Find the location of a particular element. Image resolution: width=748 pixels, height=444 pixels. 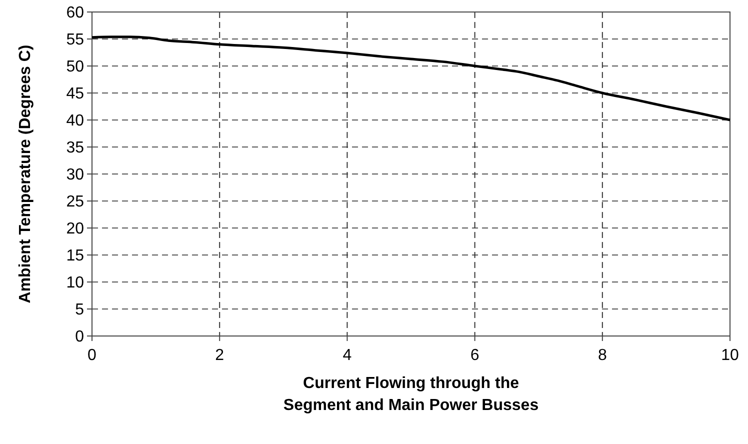

y-tick-label: 0 is located at coordinates (79, 337).